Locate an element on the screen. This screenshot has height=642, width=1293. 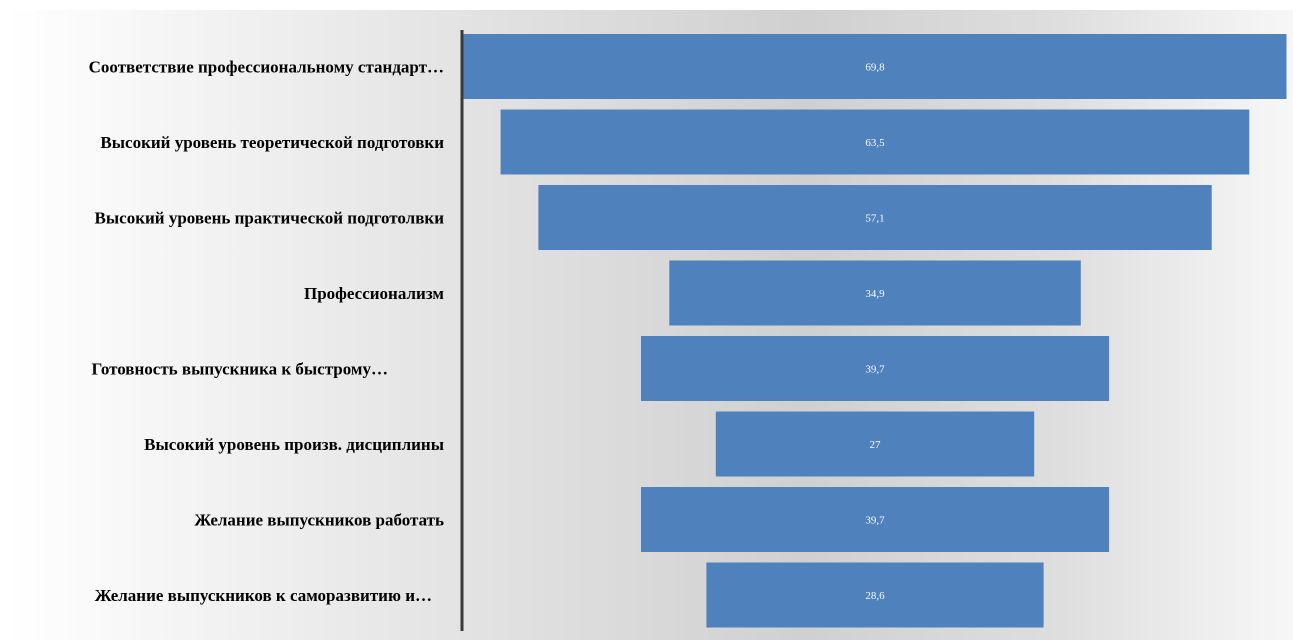
category-label: Высокий уровень практической подготолвки is located at coordinates (270, 218).